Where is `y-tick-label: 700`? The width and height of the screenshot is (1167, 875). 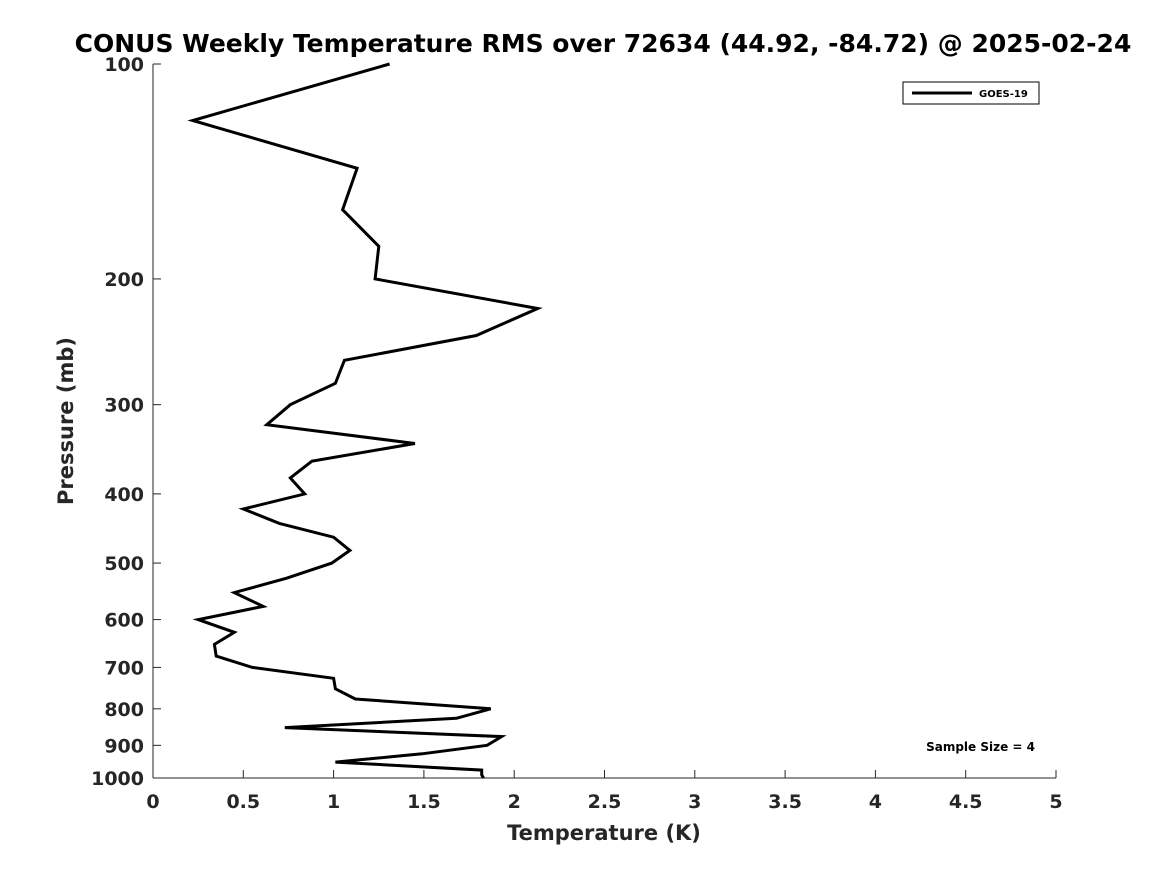
y-tick-label: 700 is located at coordinates (124, 668).